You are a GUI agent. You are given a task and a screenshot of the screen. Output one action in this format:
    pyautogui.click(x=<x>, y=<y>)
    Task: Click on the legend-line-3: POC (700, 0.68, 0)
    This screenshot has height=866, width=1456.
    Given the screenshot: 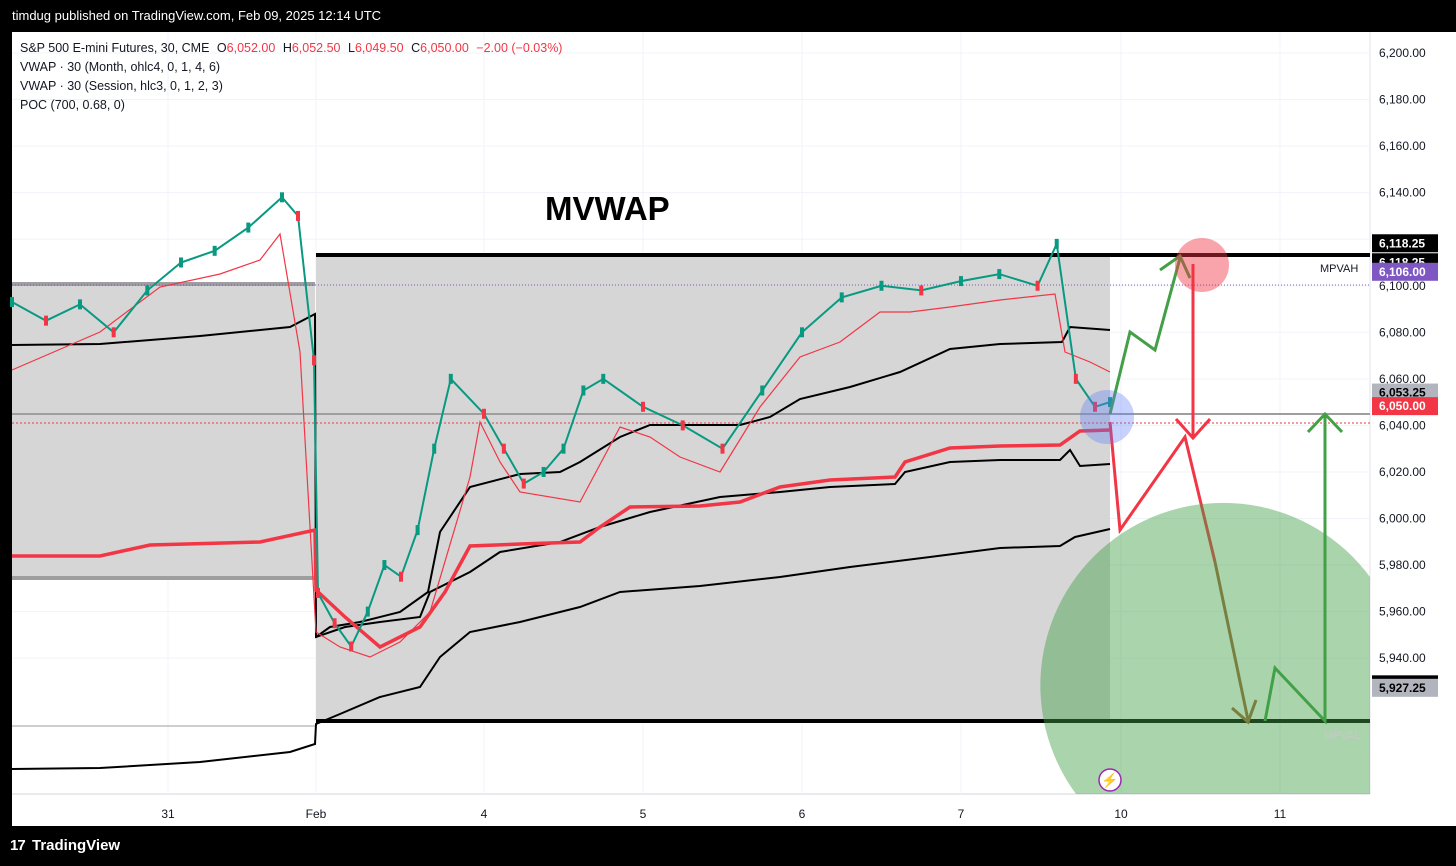 What is the action you would take?
    pyautogui.click(x=72, y=105)
    